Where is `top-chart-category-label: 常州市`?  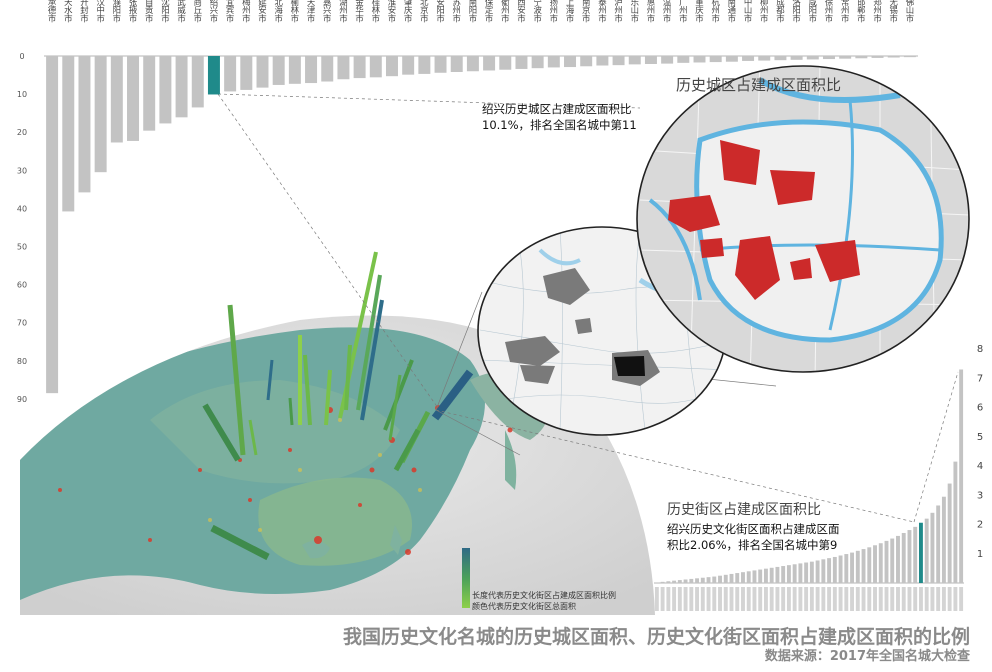 top-chart-category-label: 常州市 is located at coordinates (845, 12).